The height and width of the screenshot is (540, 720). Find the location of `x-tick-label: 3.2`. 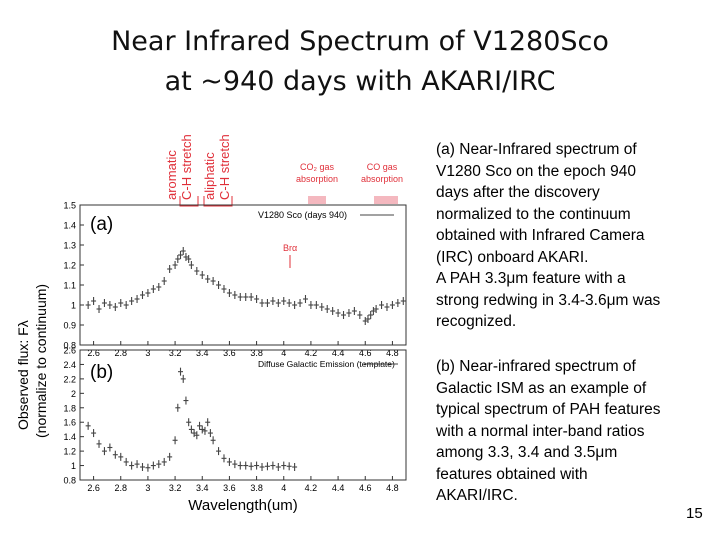

x-tick-label: 3.2 is located at coordinates (175, 353).